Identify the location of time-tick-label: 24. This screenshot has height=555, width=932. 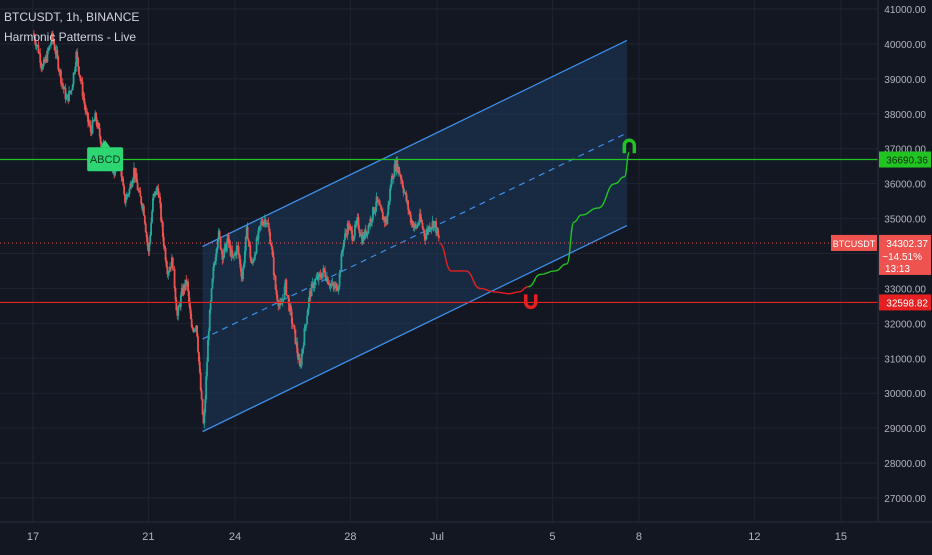
(235, 537).